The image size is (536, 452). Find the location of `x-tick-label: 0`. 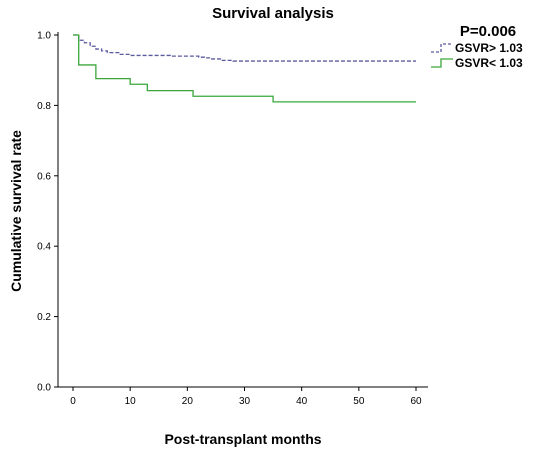

x-tick-label: 0 is located at coordinates (73, 401).